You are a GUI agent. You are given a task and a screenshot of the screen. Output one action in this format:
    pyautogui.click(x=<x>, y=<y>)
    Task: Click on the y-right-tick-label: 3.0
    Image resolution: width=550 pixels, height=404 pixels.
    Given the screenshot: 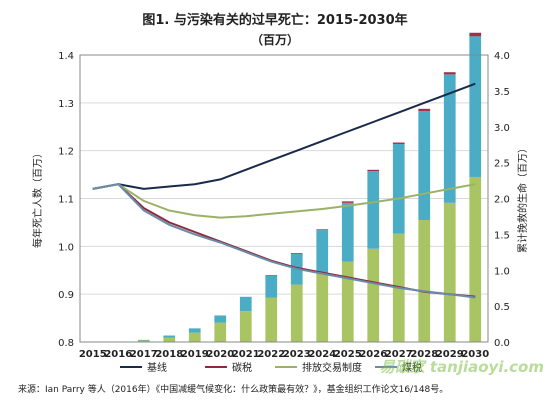 What is the action you would take?
    pyautogui.click(x=502, y=128)
    